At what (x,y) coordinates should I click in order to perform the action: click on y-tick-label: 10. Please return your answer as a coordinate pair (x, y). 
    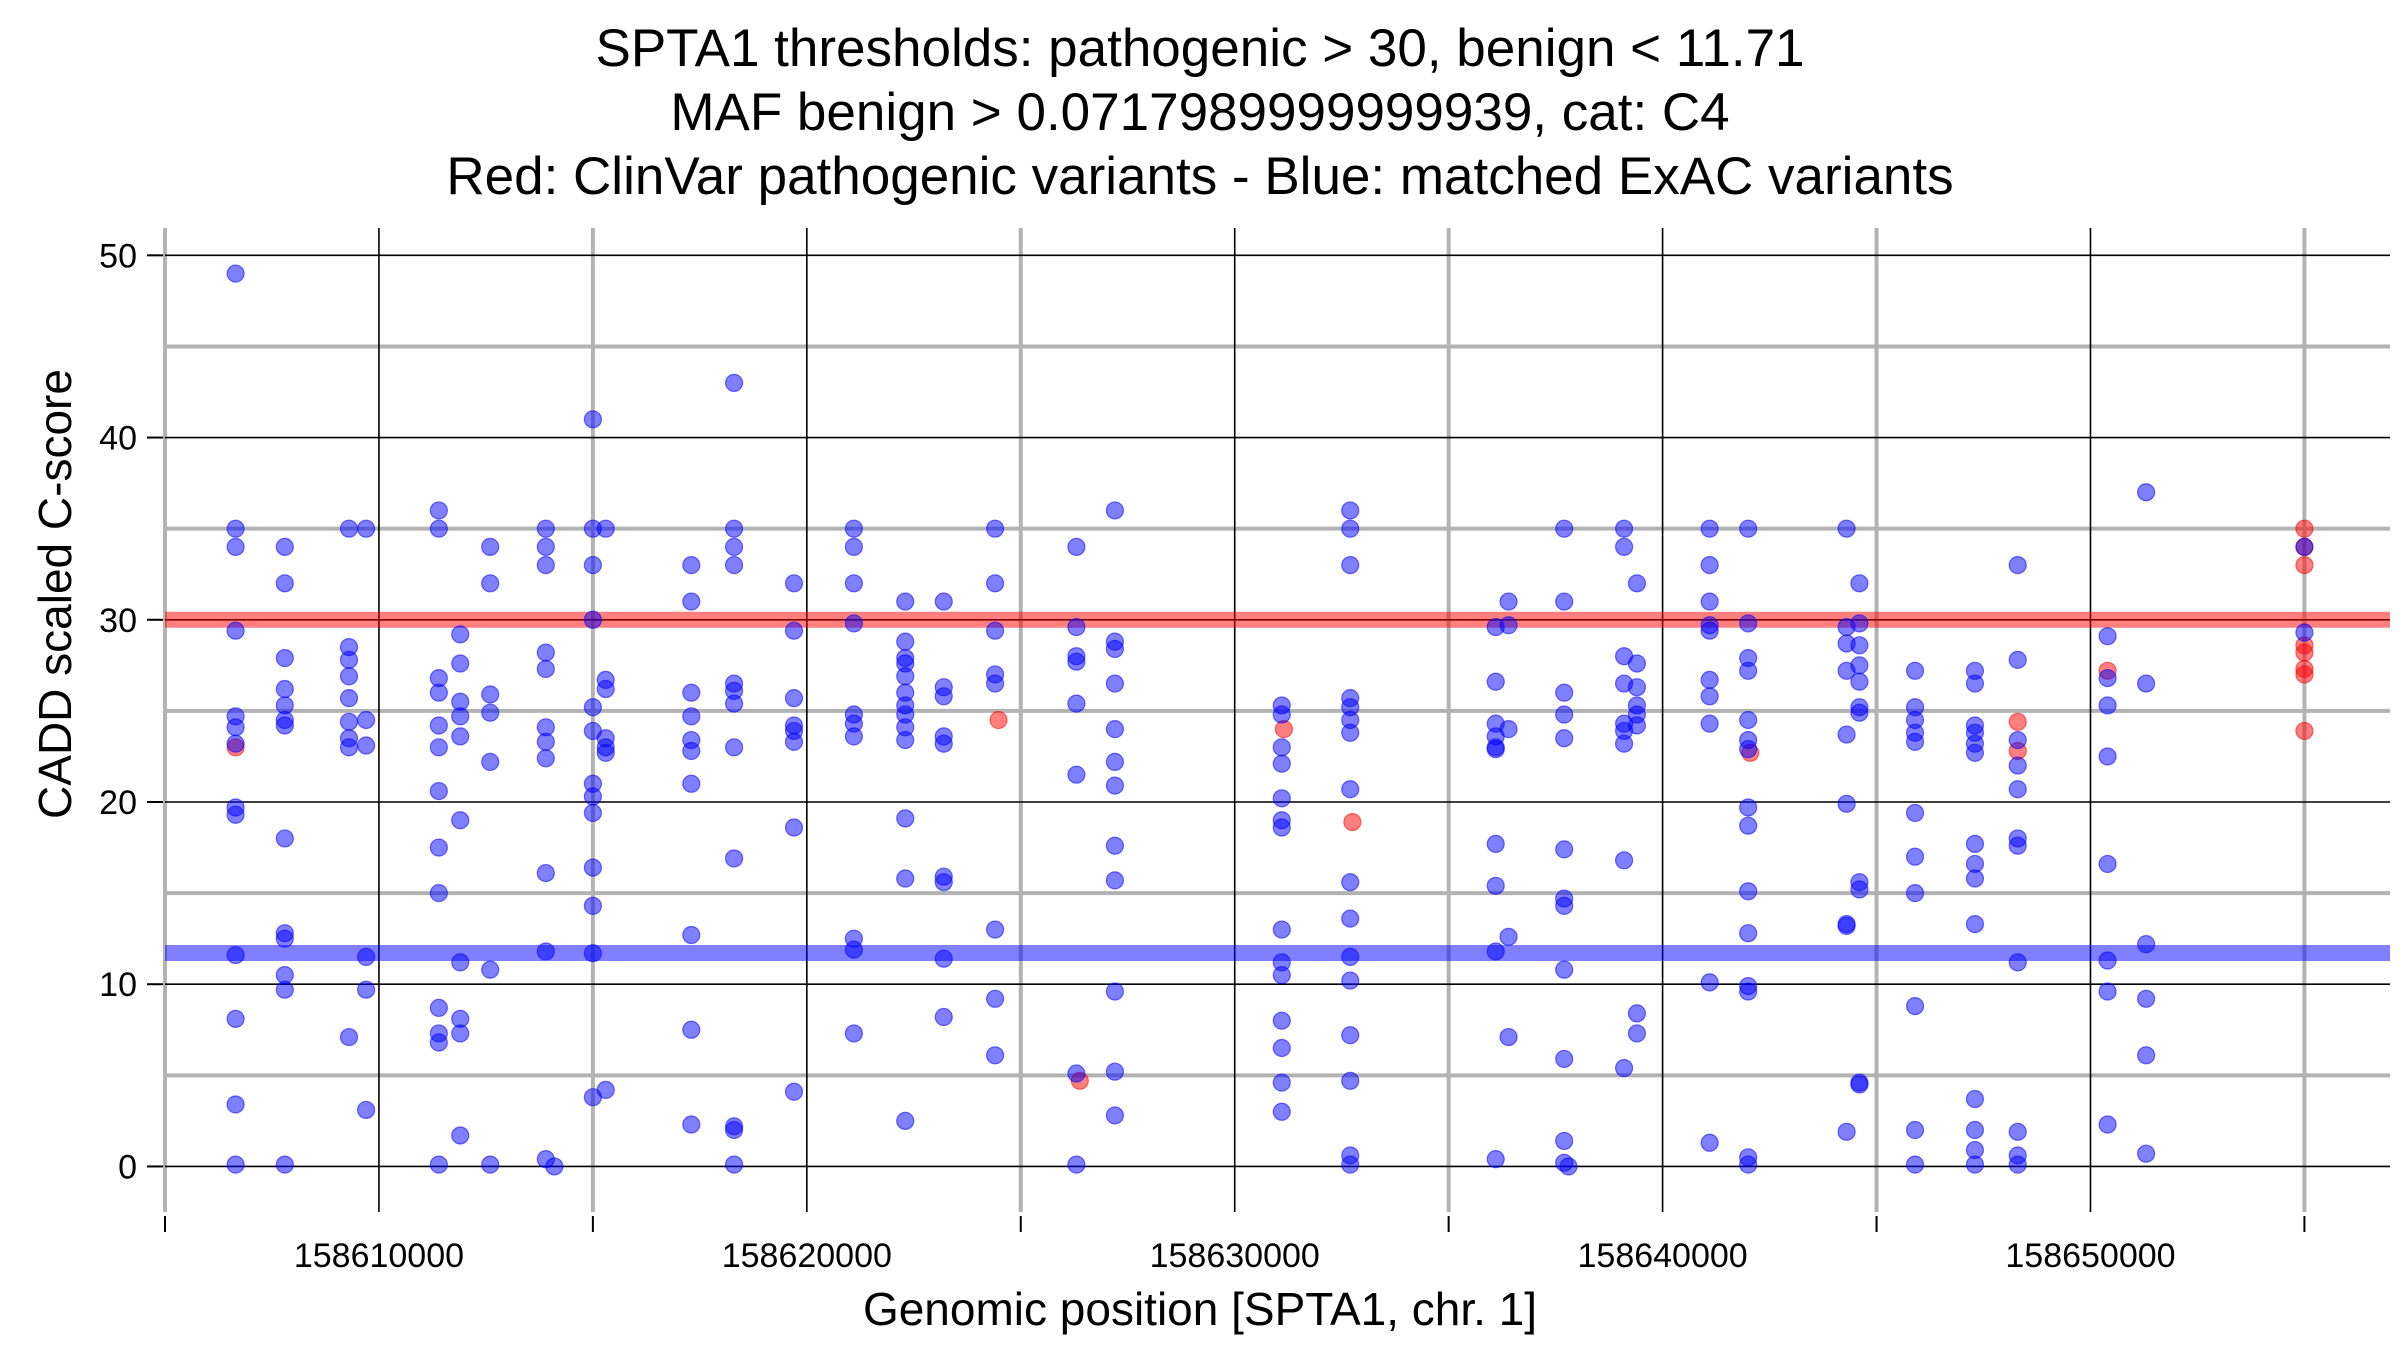
    Looking at the image, I should click on (118, 985).